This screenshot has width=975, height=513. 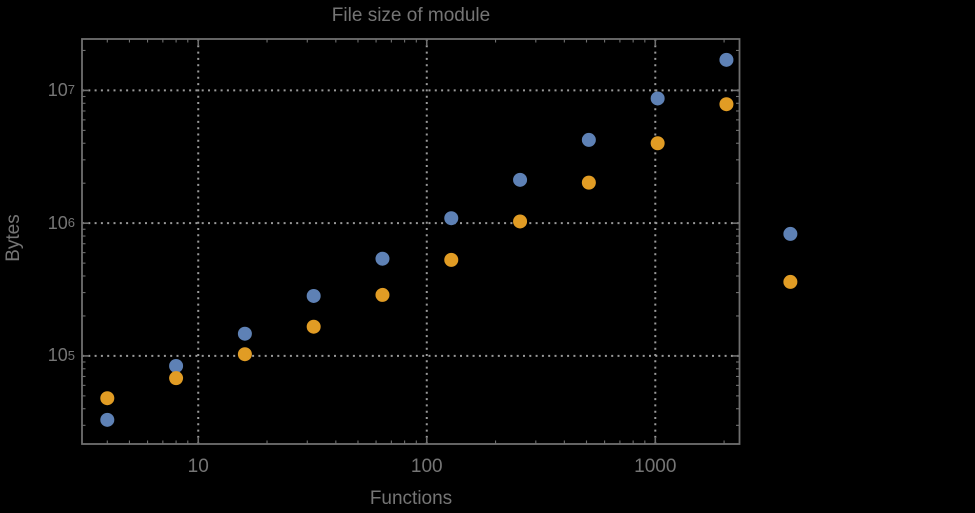 I want to click on chart-title: File size of module, so click(x=411, y=15).